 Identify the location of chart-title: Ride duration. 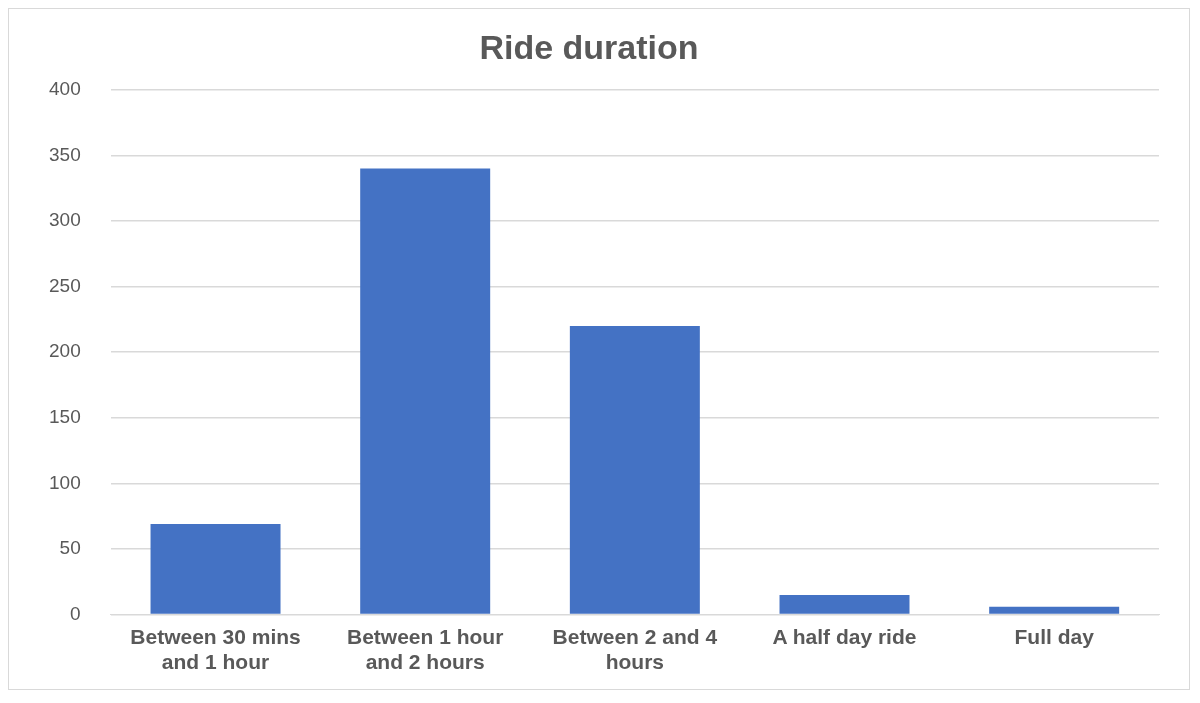
(589, 46).